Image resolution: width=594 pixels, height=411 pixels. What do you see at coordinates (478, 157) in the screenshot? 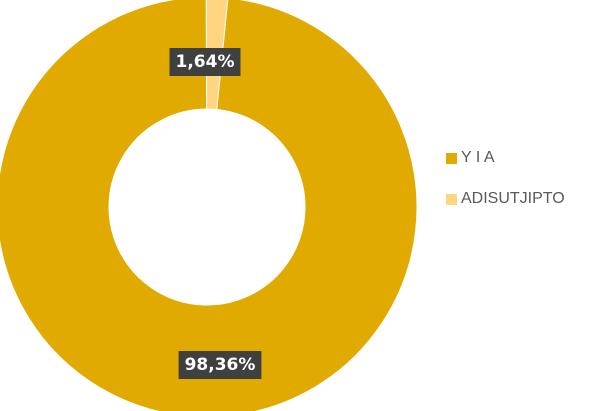
I see `legend-label-yia: Y I A` at bounding box center [478, 157].